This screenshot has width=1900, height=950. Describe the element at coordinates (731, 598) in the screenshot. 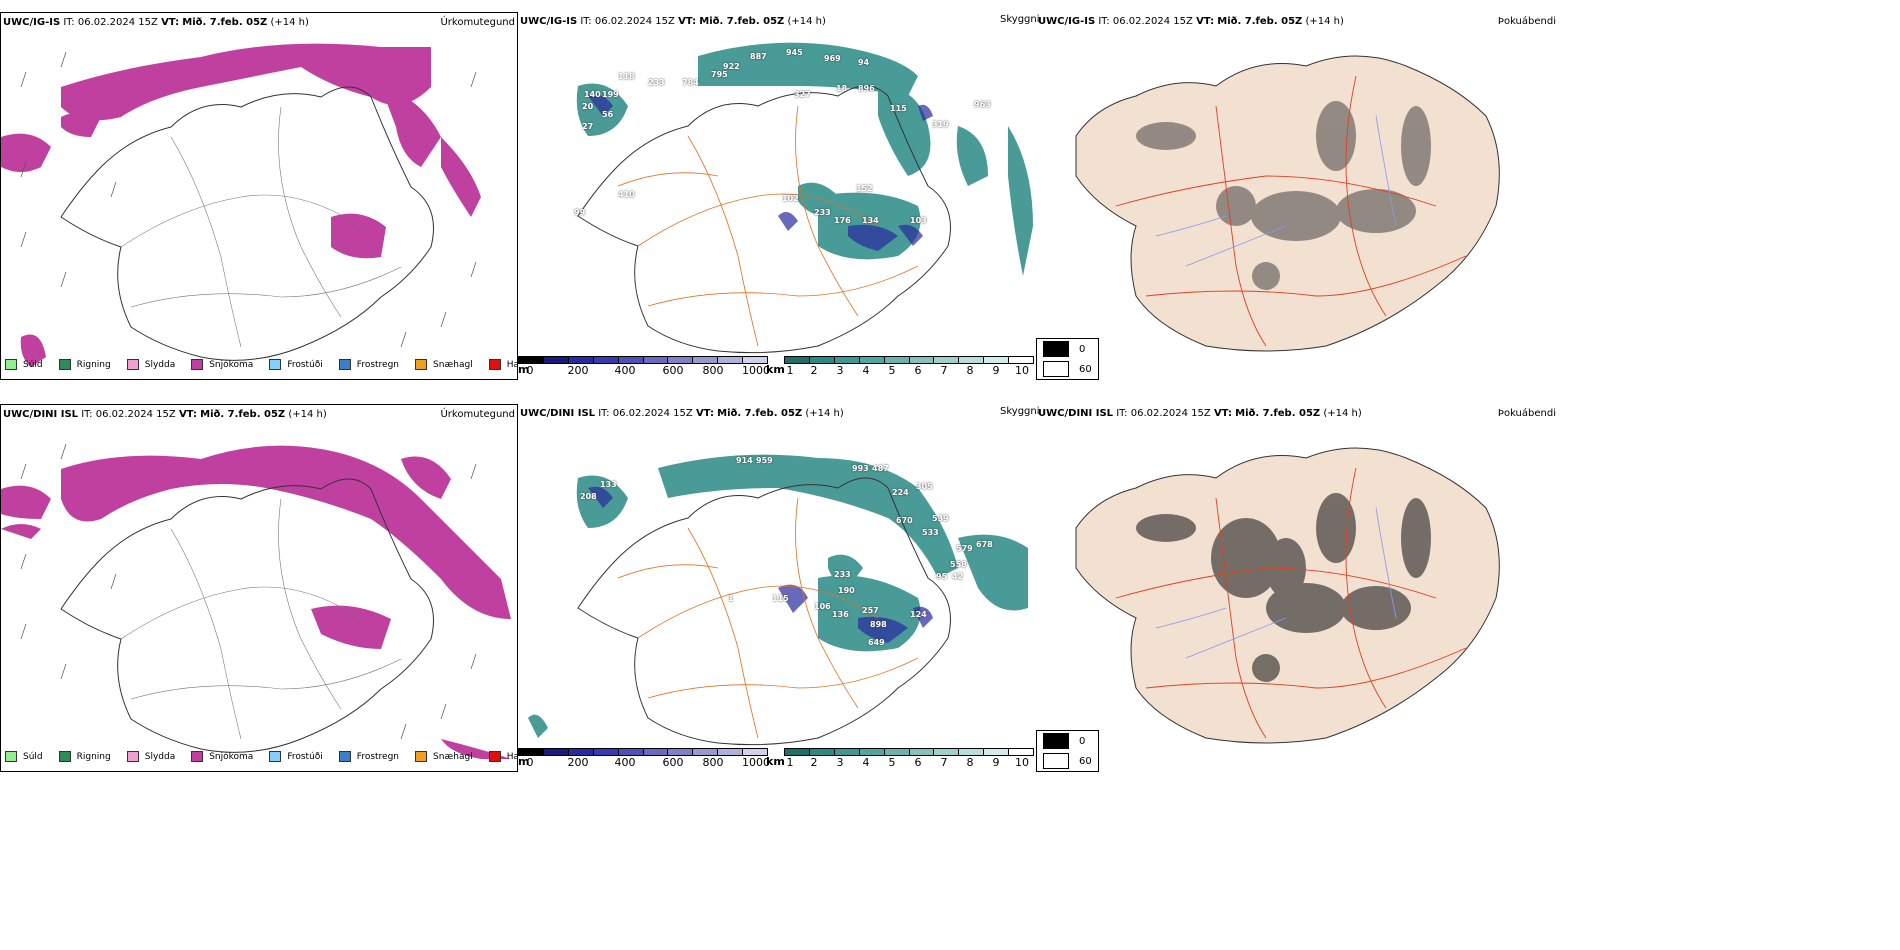

I see `cloud-label: 1` at that location.